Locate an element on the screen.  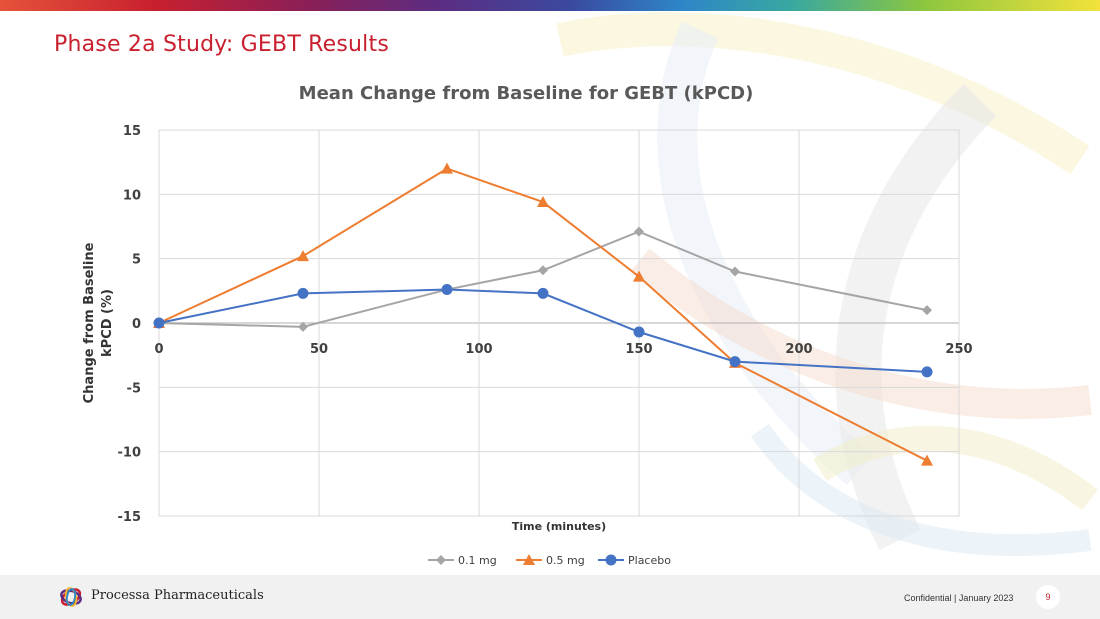
y-axis-label-line-1: Change from Baseline is located at coordinates (89, 322).